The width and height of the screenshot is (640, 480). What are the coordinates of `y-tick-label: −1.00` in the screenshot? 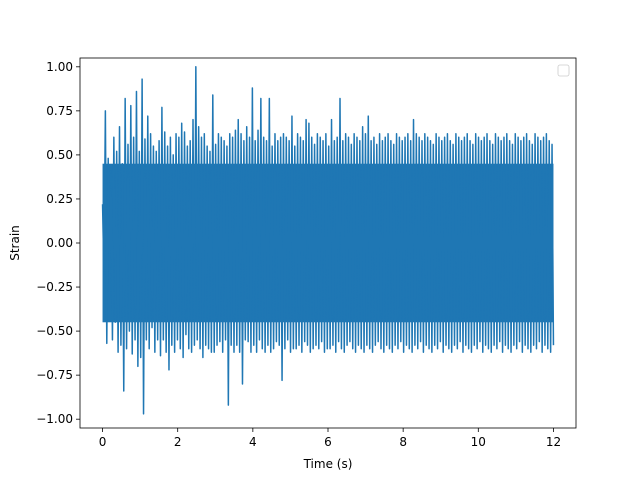 It's located at (54, 419).